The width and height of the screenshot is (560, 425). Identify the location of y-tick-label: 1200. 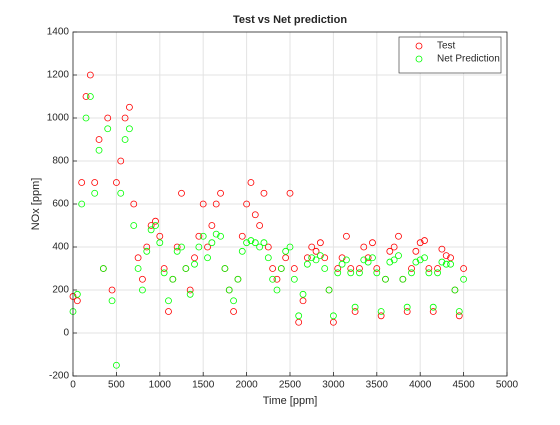
(58, 75).